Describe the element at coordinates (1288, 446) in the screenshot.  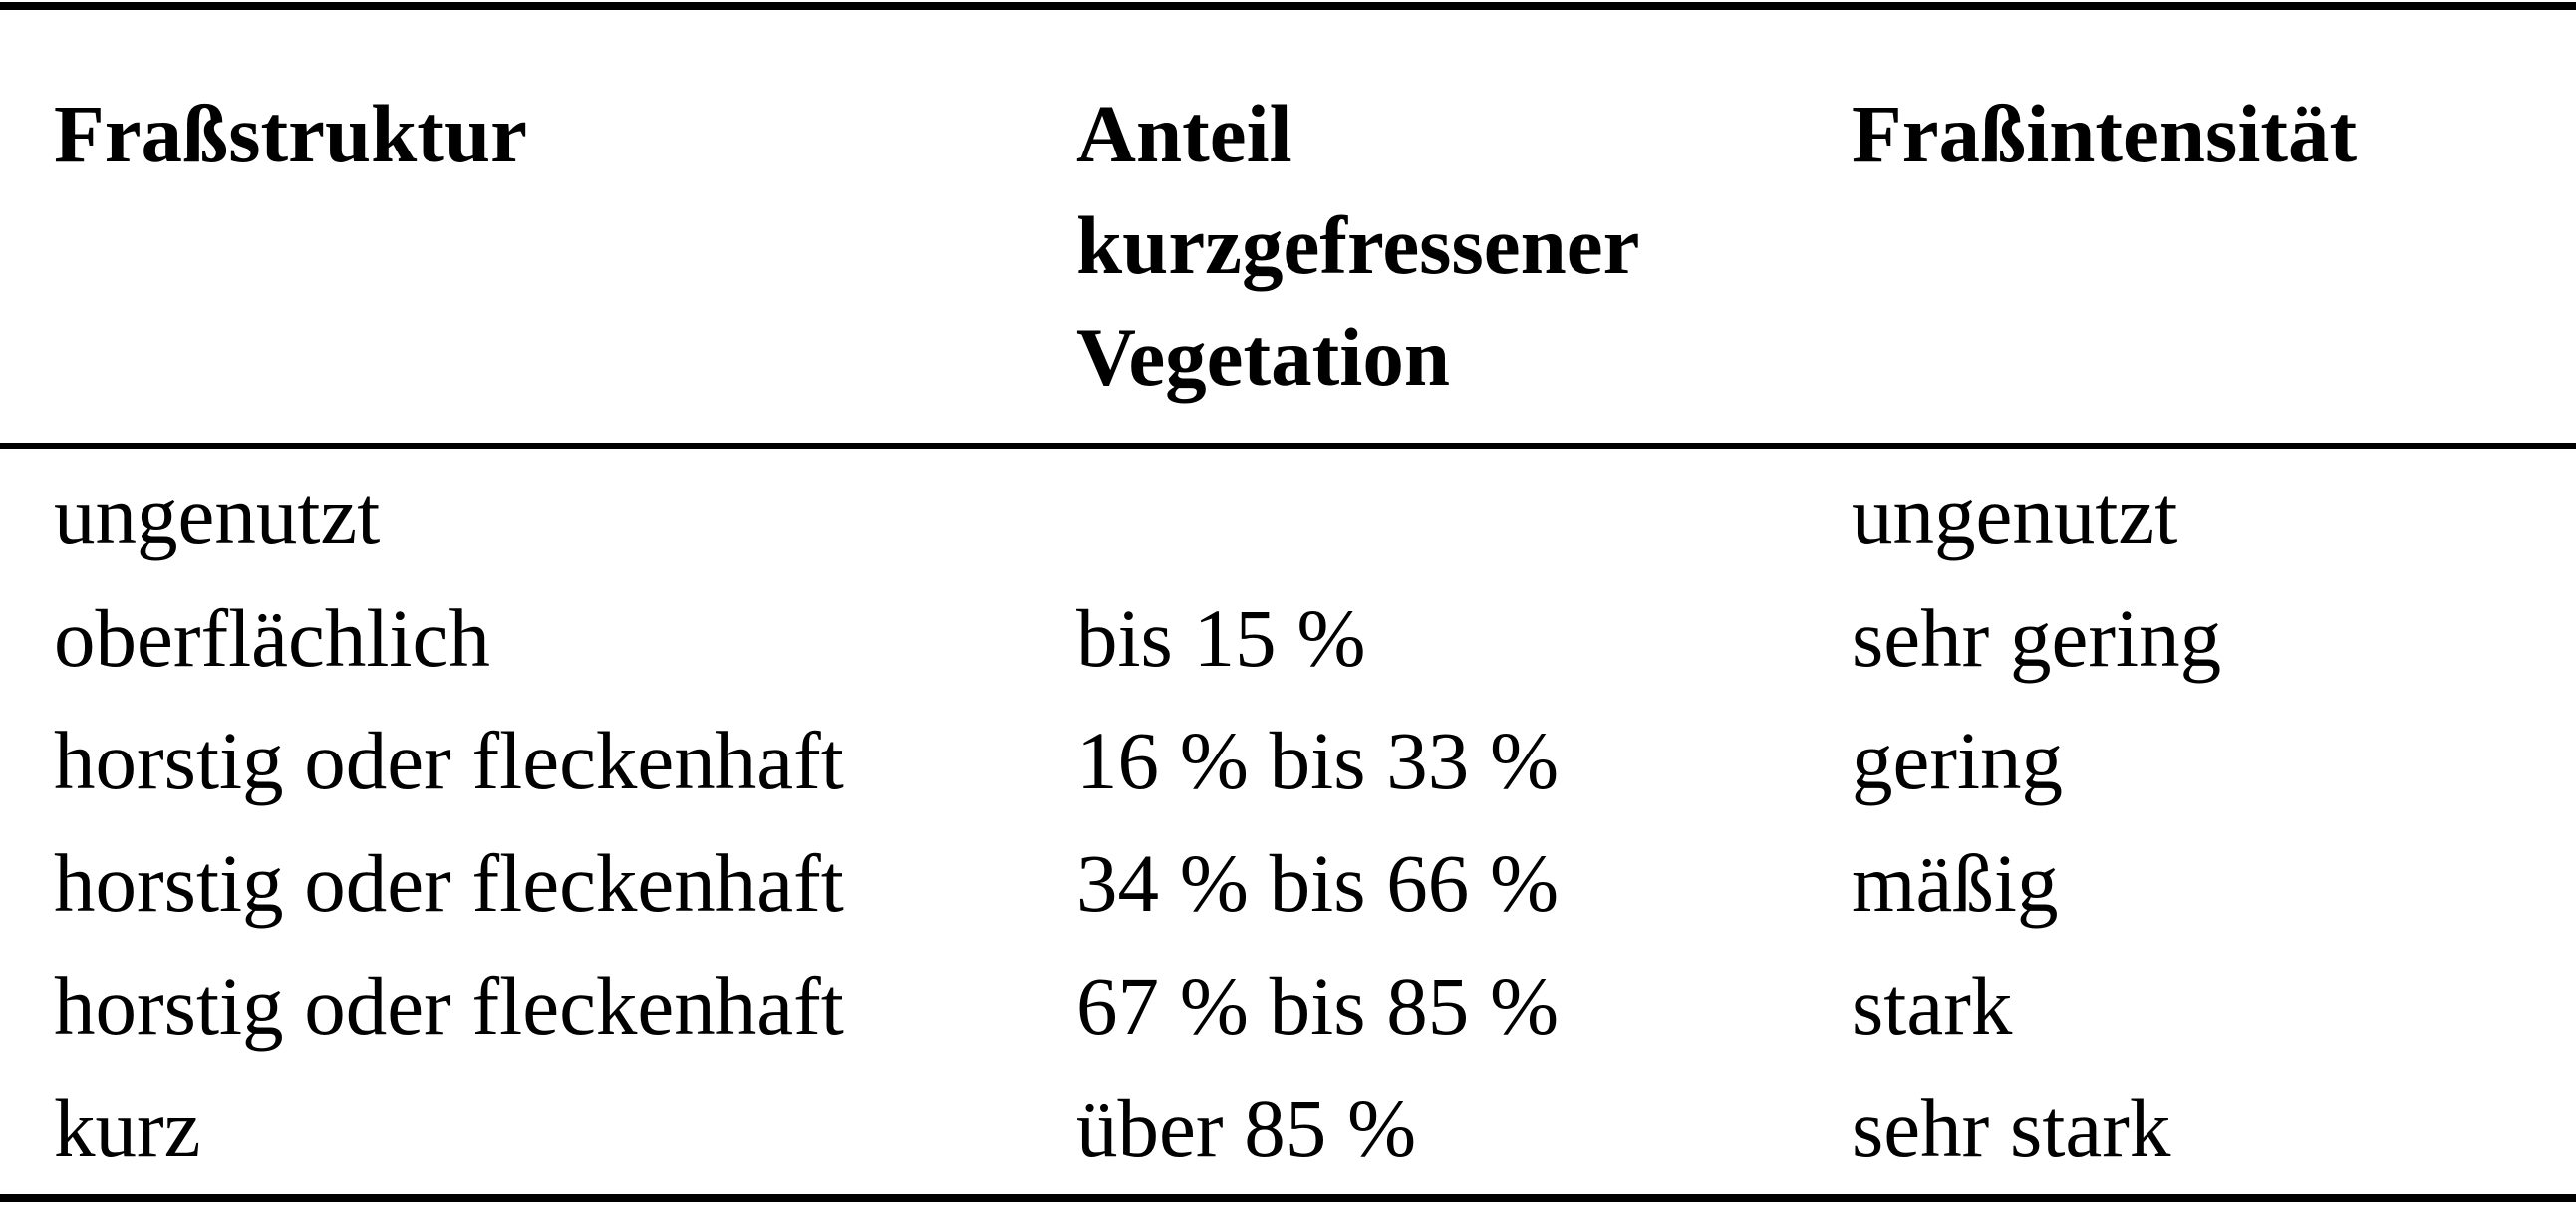
I see `table-header-rule` at that location.